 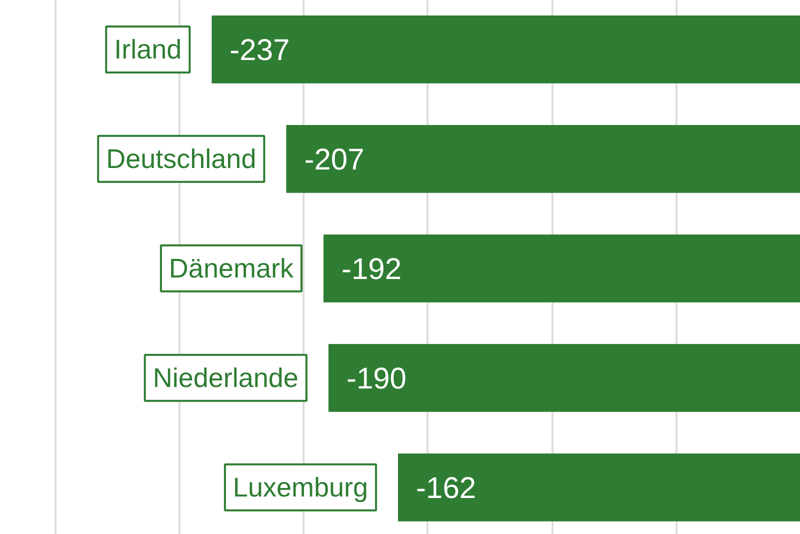 I want to click on data-label: -207, so click(x=334, y=159).